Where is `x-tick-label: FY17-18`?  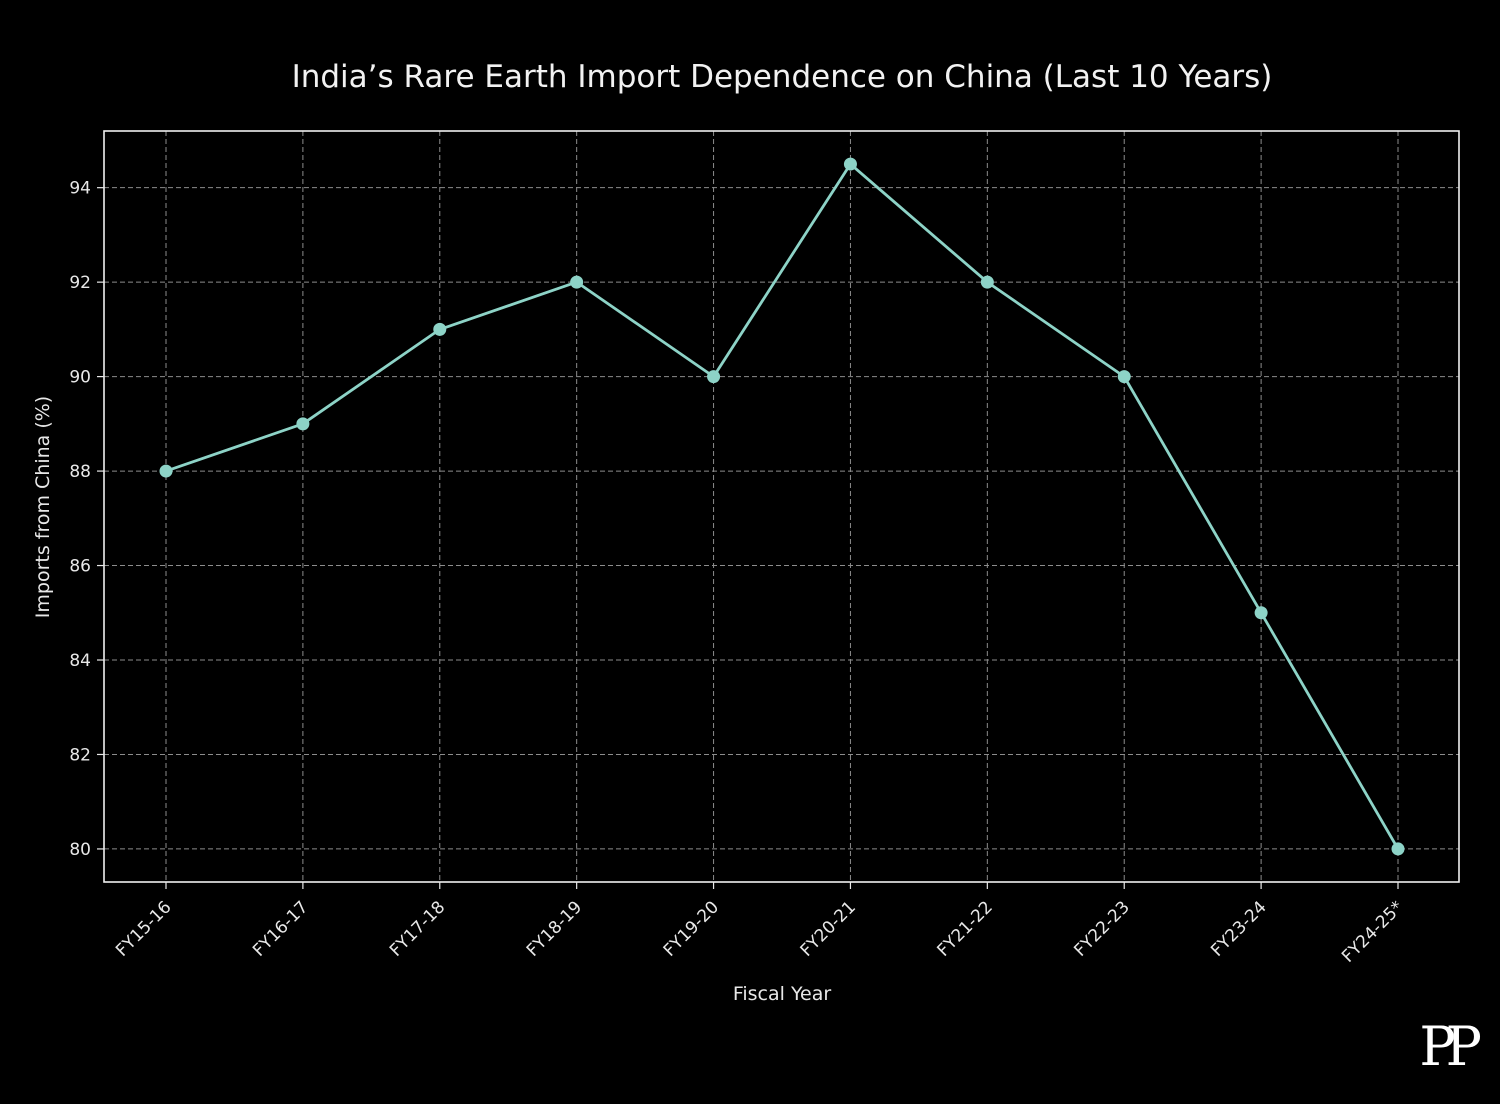 x-tick-label: FY17-18 is located at coordinates (417, 928).